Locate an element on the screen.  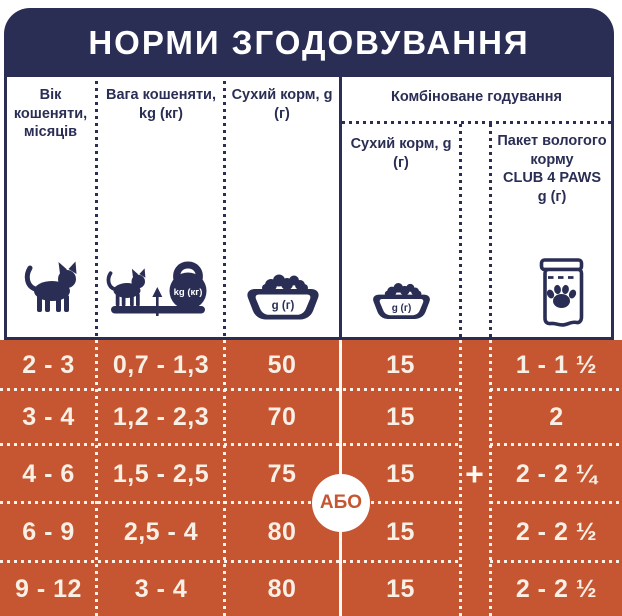
paw-print-icon is located at coordinates (561, 296).